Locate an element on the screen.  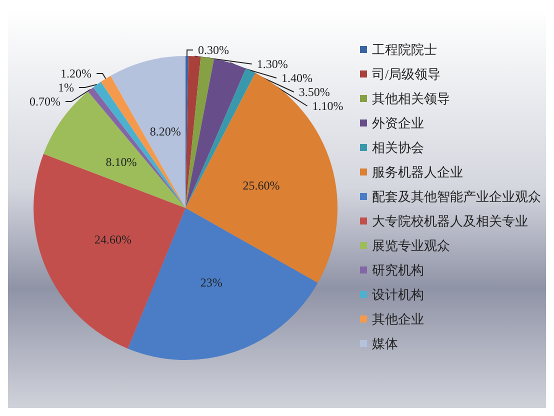
data-label: 1.10% is located at coordinates (328, 106).